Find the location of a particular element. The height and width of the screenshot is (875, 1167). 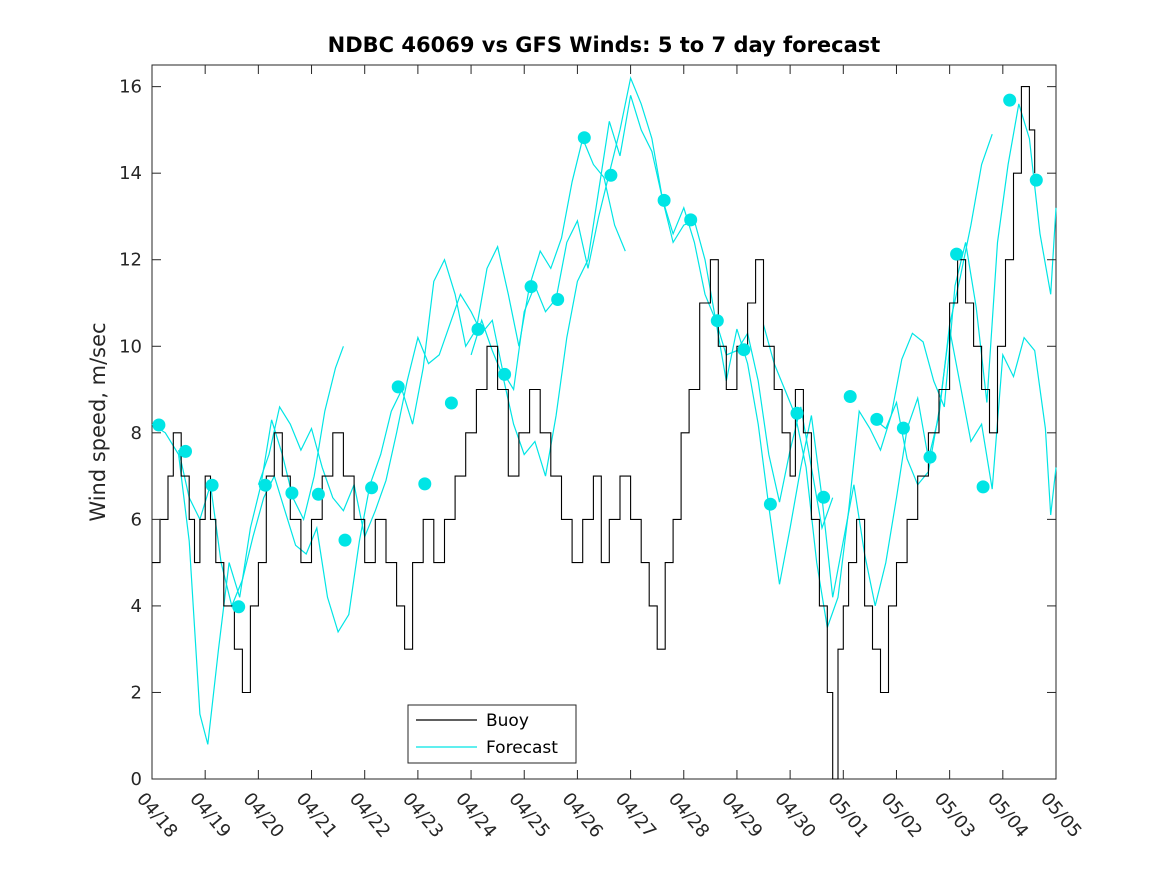

y-tick-label-1: 2 is located at coordinates (136, 692).